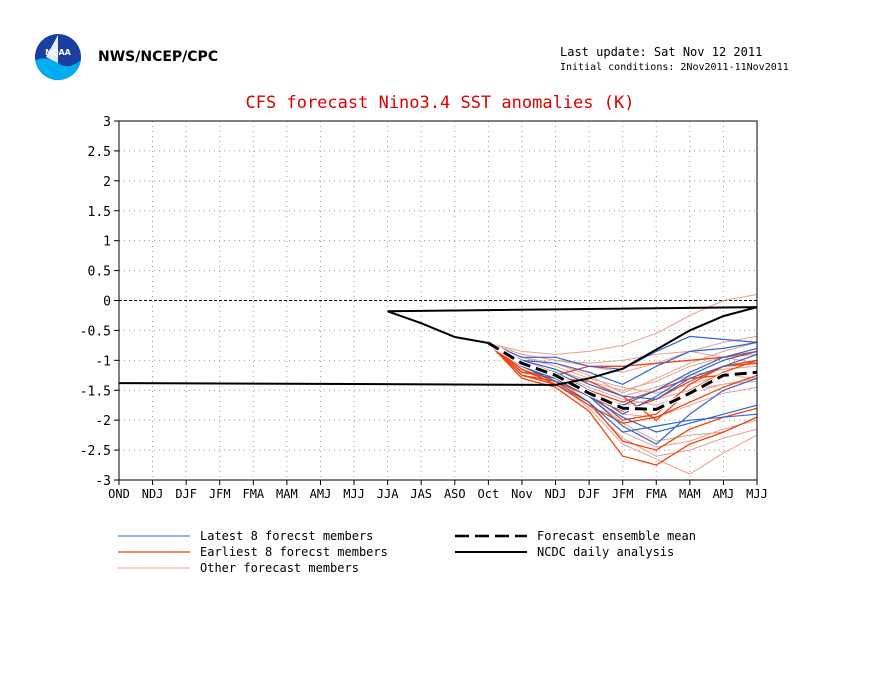  I want to click on x-tick-label: OND, so click(119, 494).